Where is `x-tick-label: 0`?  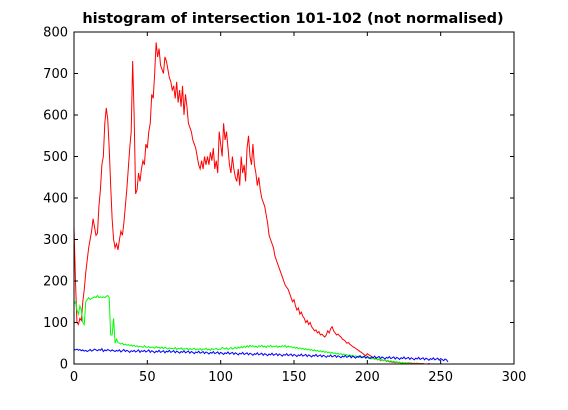 x-tick-label: 0 is located at coordinates (74, 377).